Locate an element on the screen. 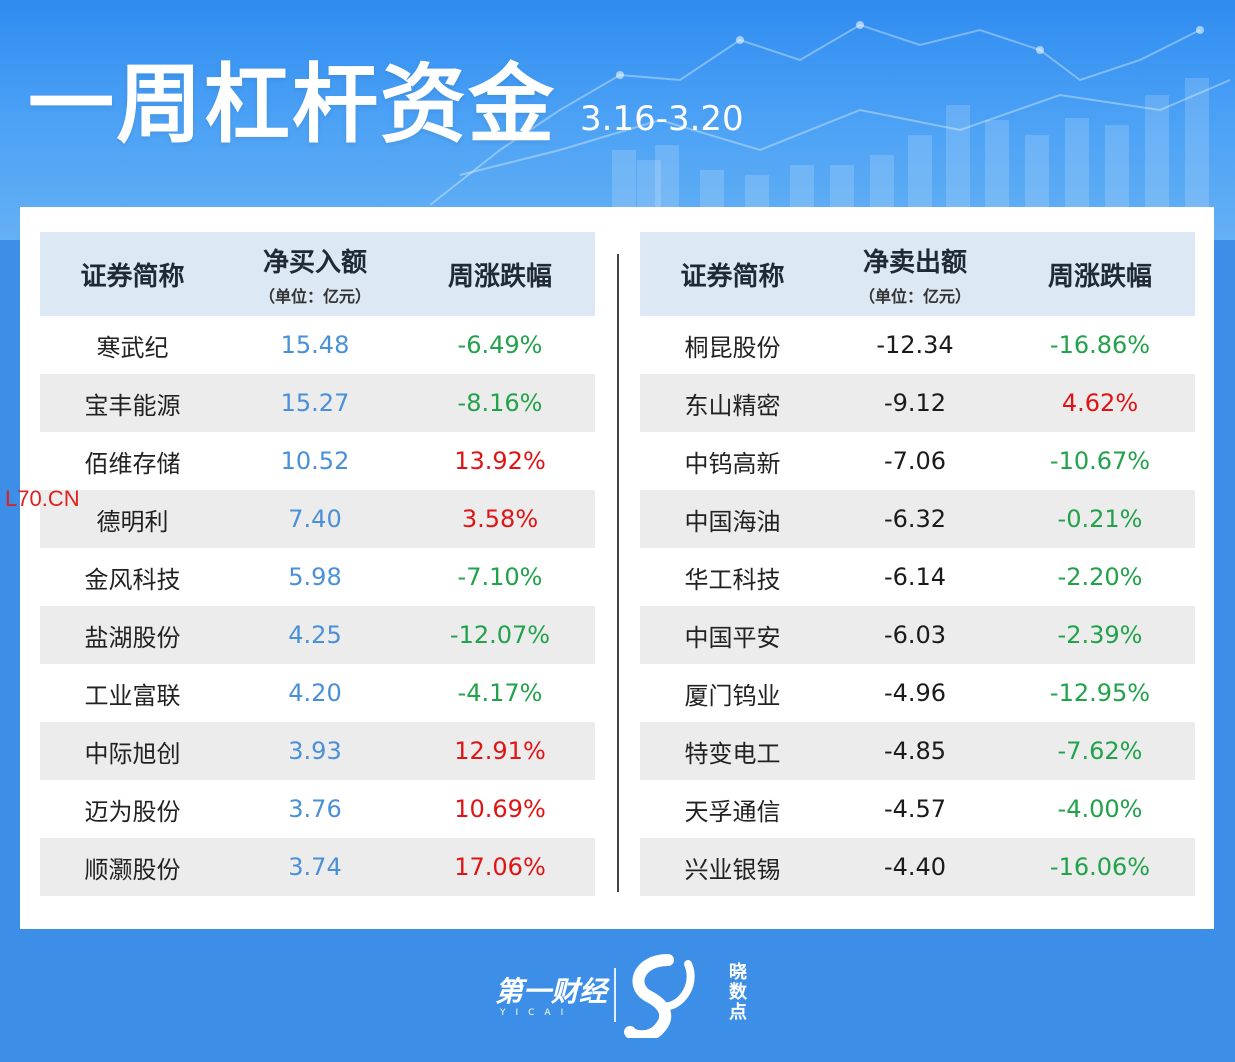  change-cell: 13.92% is located at coordinates (500, 461).